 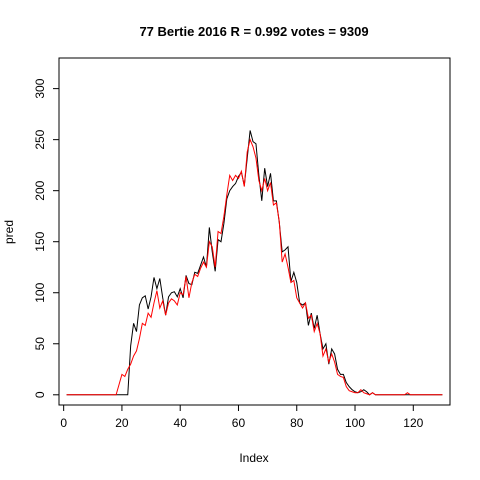 What do you see at coordinates (40, 190) in the screenshot?
I see `y-tick-label: 200` at bounding box center [40, 190].